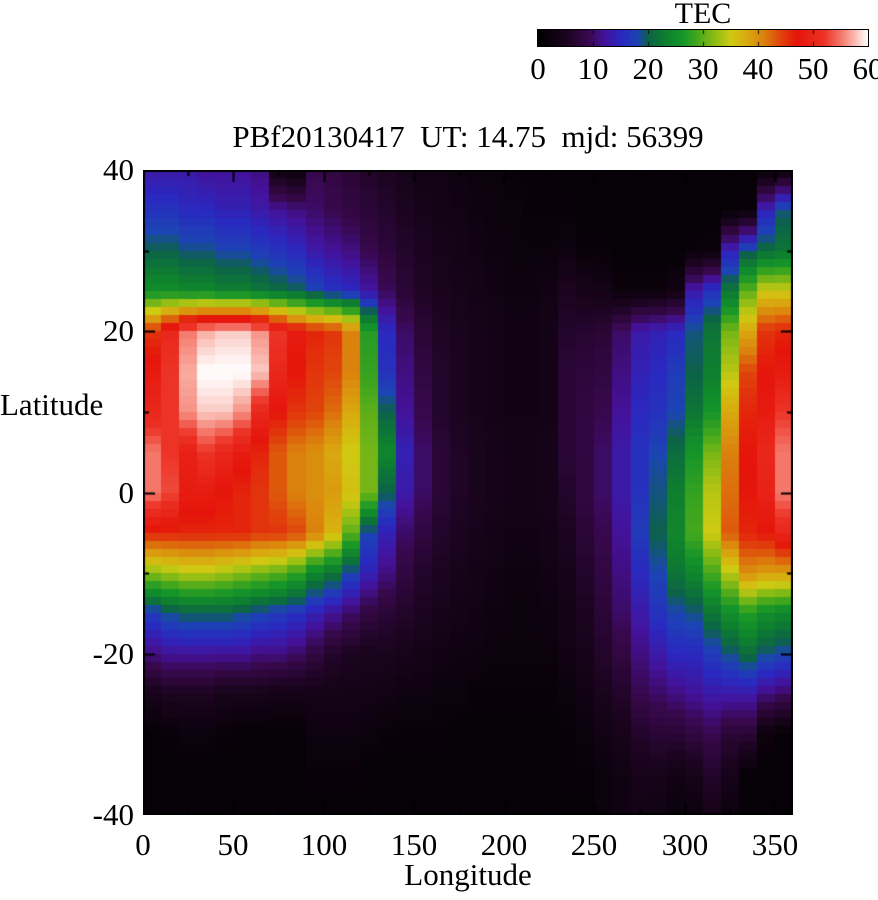 The height and width of the screenshot is (900, 878). What do you see at coordinates (703, 15) in the screenshot?
I see `colorbar-title: TEC` at bounding box center [703, 15].